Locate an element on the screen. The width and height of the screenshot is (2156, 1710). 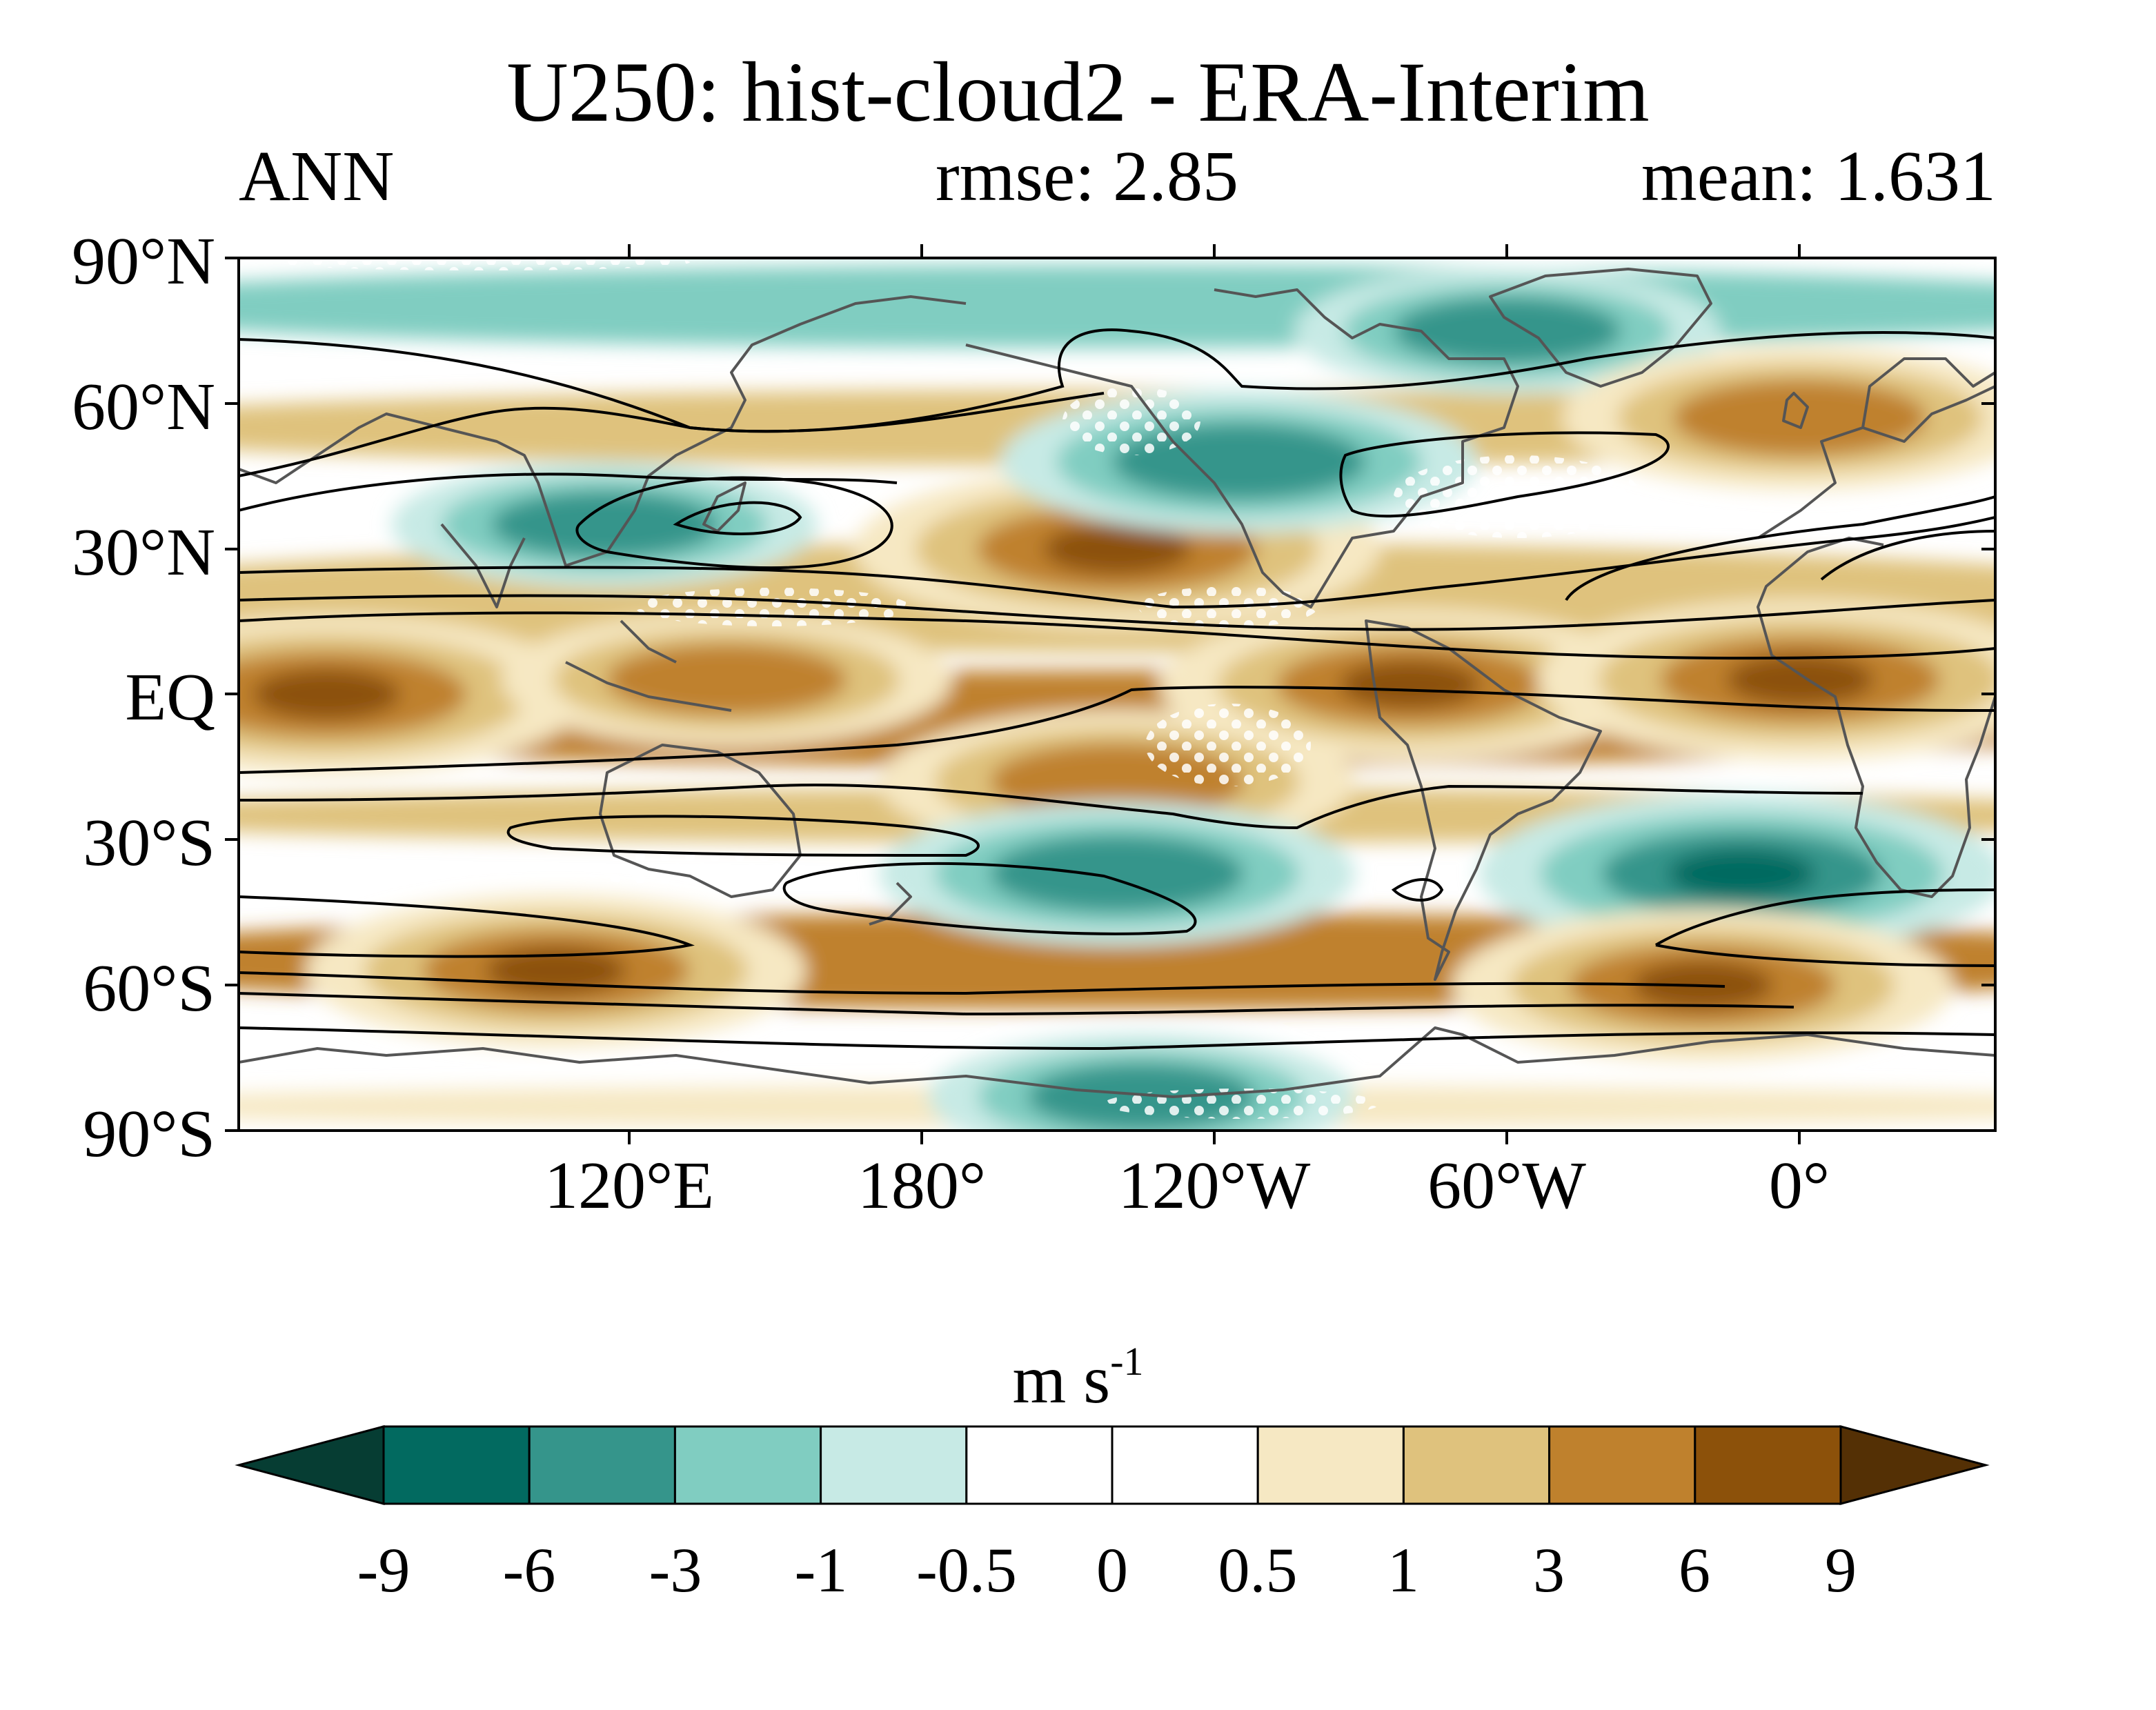
plot-title: U250: hist-cloud2 - ERA-Interim is located at coordinates (1078, 92).